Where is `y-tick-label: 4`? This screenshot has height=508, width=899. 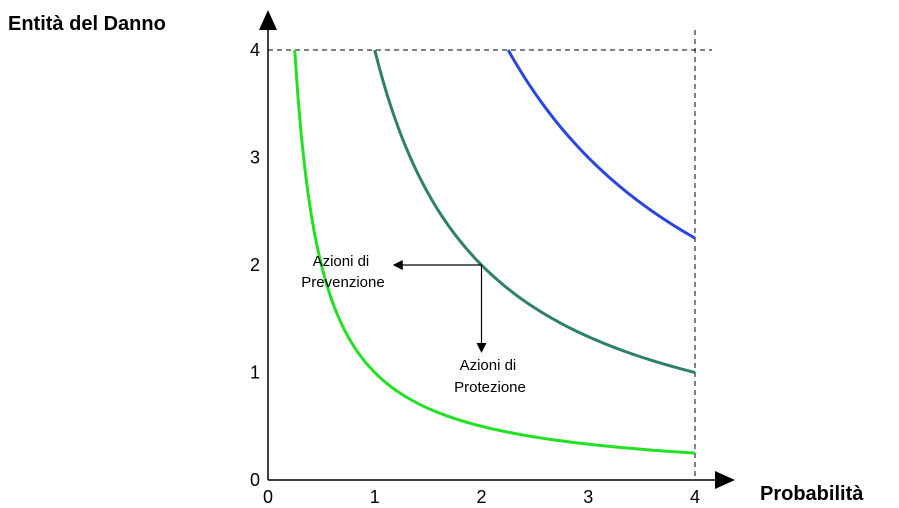 y-tick-label: 4 is located at coordinates (255, 50).